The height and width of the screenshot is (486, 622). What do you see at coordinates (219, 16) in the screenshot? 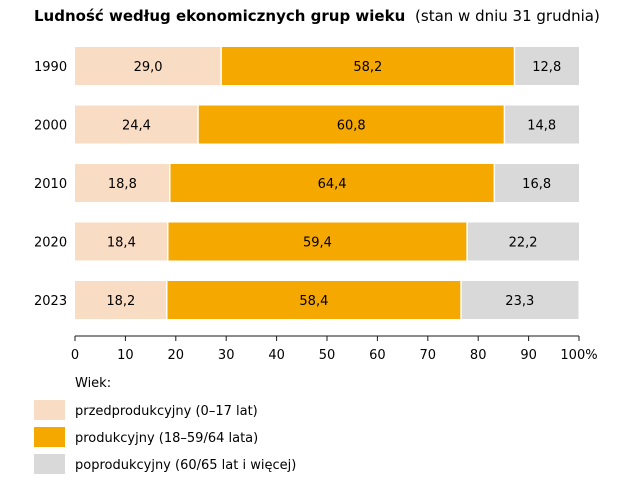
I see `chart-title-main: Ludność według ekonomicznych grup wieku` at bounding box center [219, 16].